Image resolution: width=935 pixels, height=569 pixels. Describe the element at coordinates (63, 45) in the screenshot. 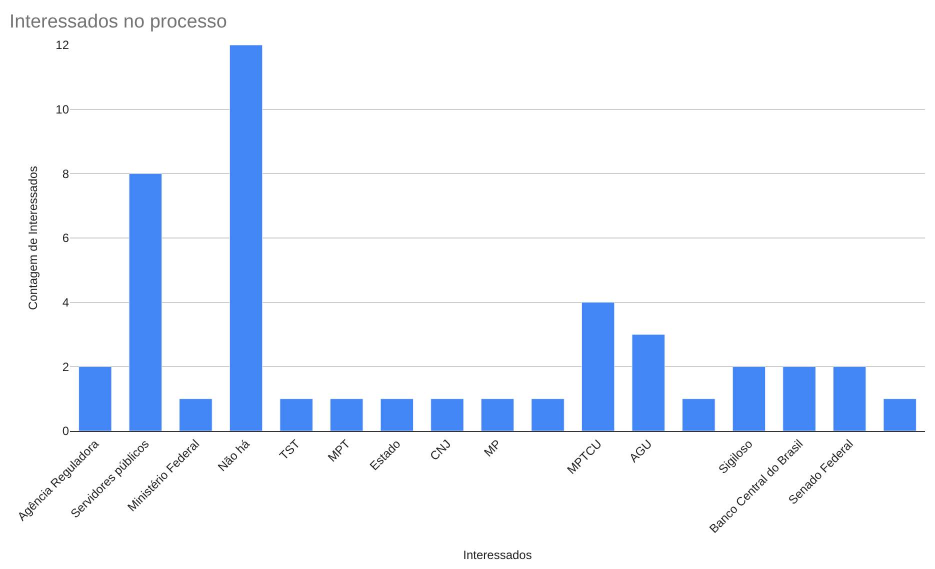

I see `y-tick-label: 12` at that location.